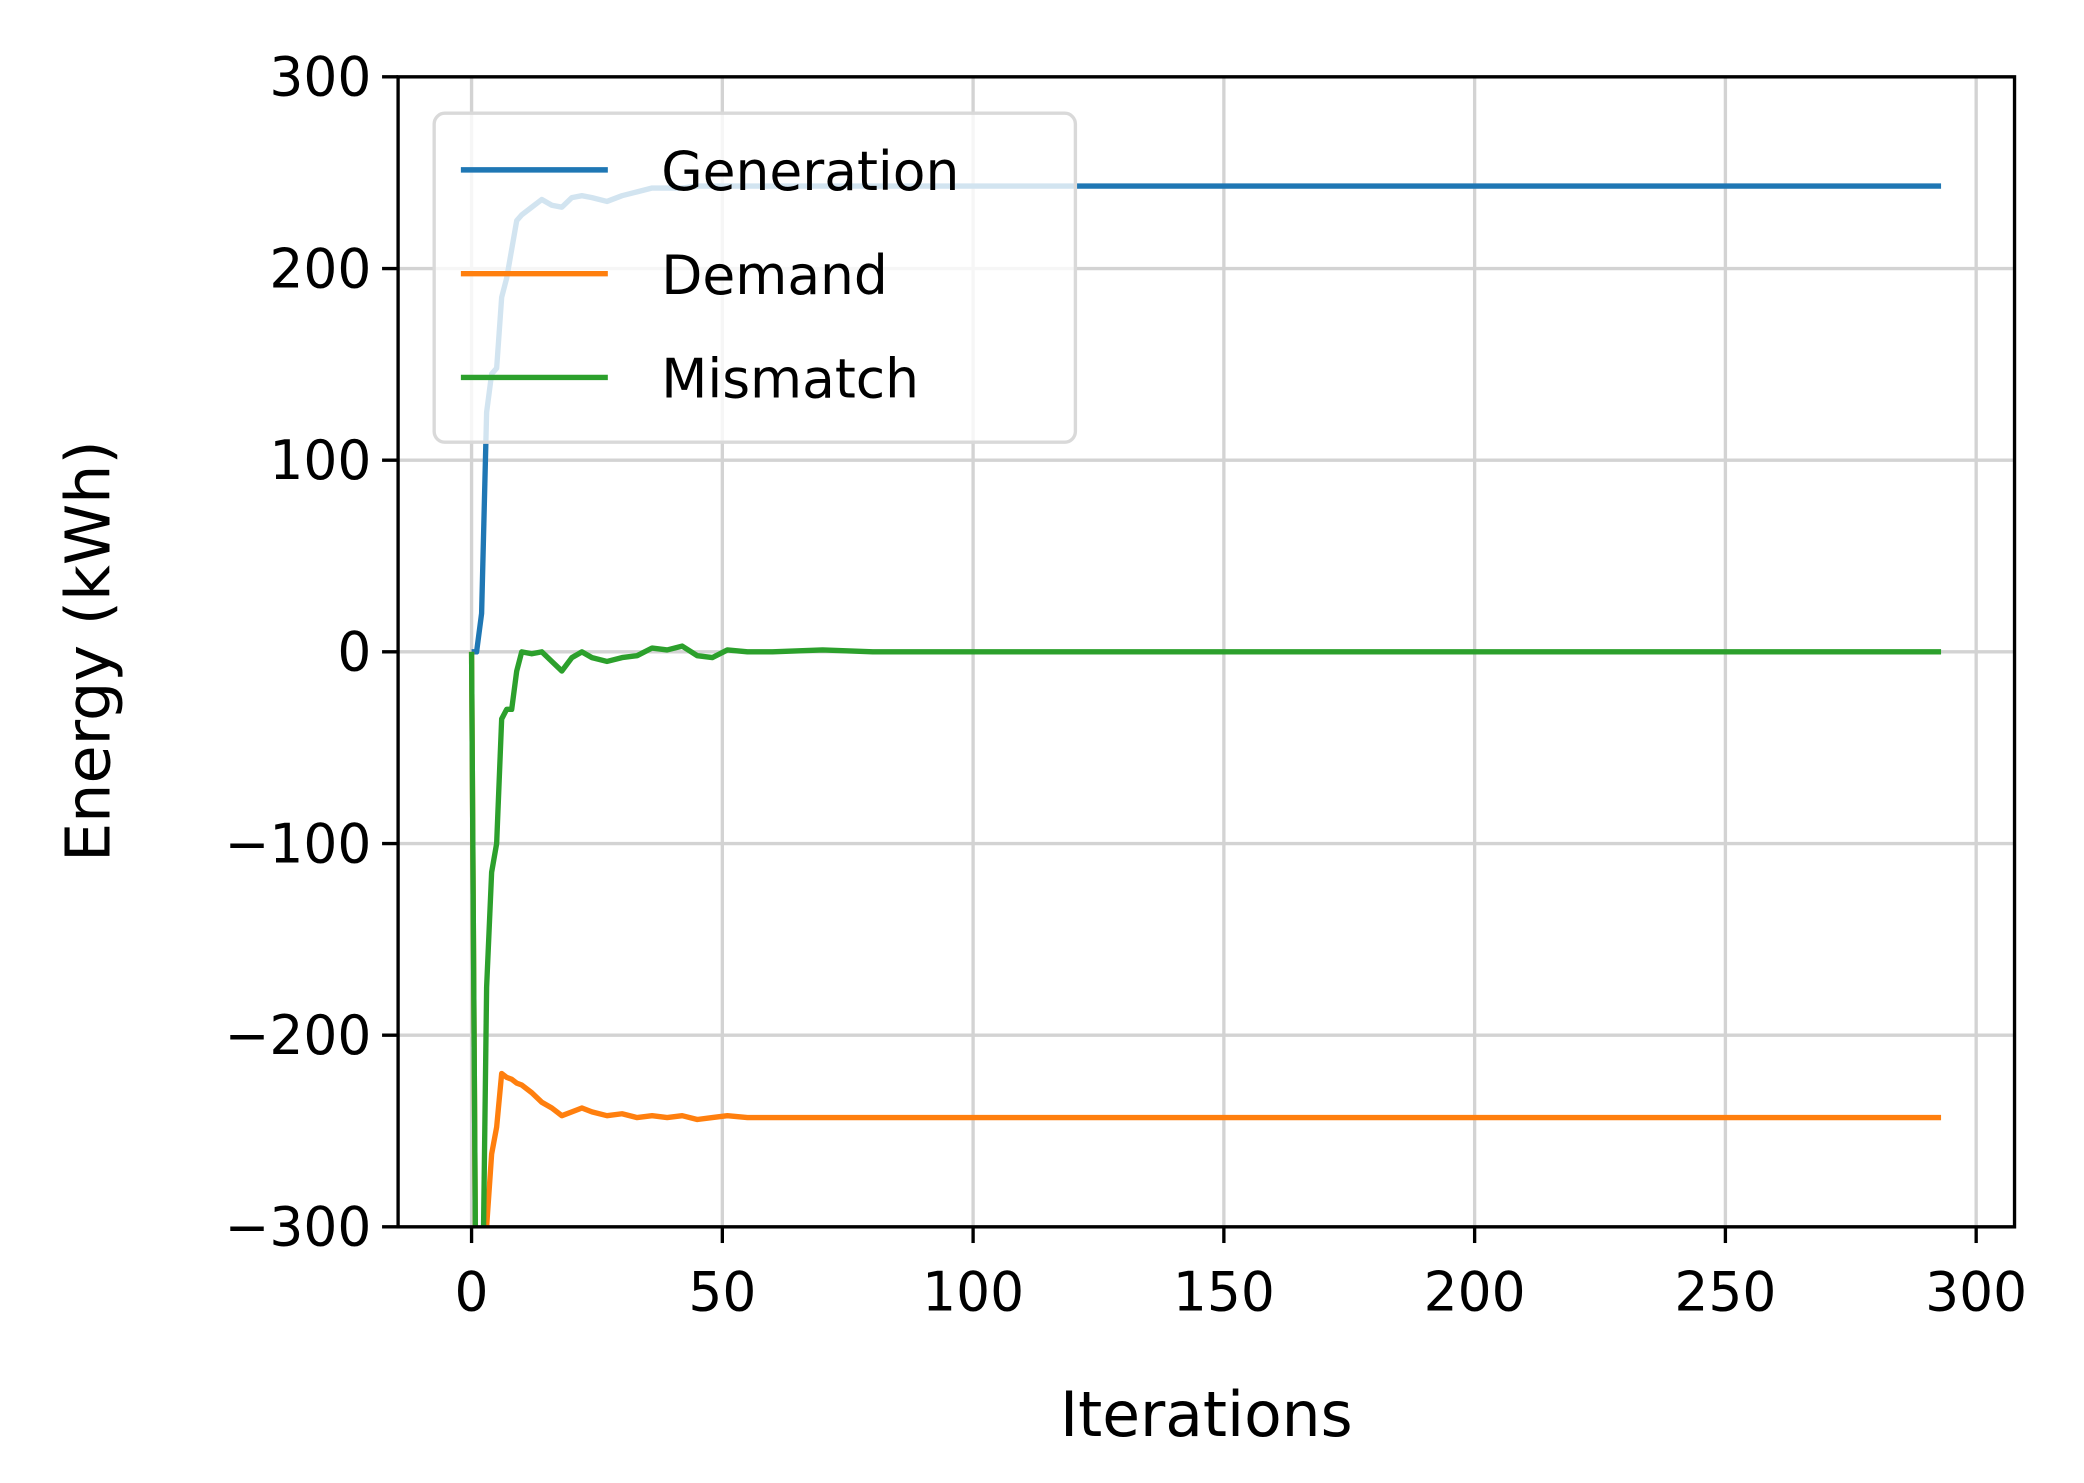 This screenshot has height=1483, width=2084. Describe the element at coordinates (1976, 1291) in the screenshot. I see `x-tick-label: 300` at that location.